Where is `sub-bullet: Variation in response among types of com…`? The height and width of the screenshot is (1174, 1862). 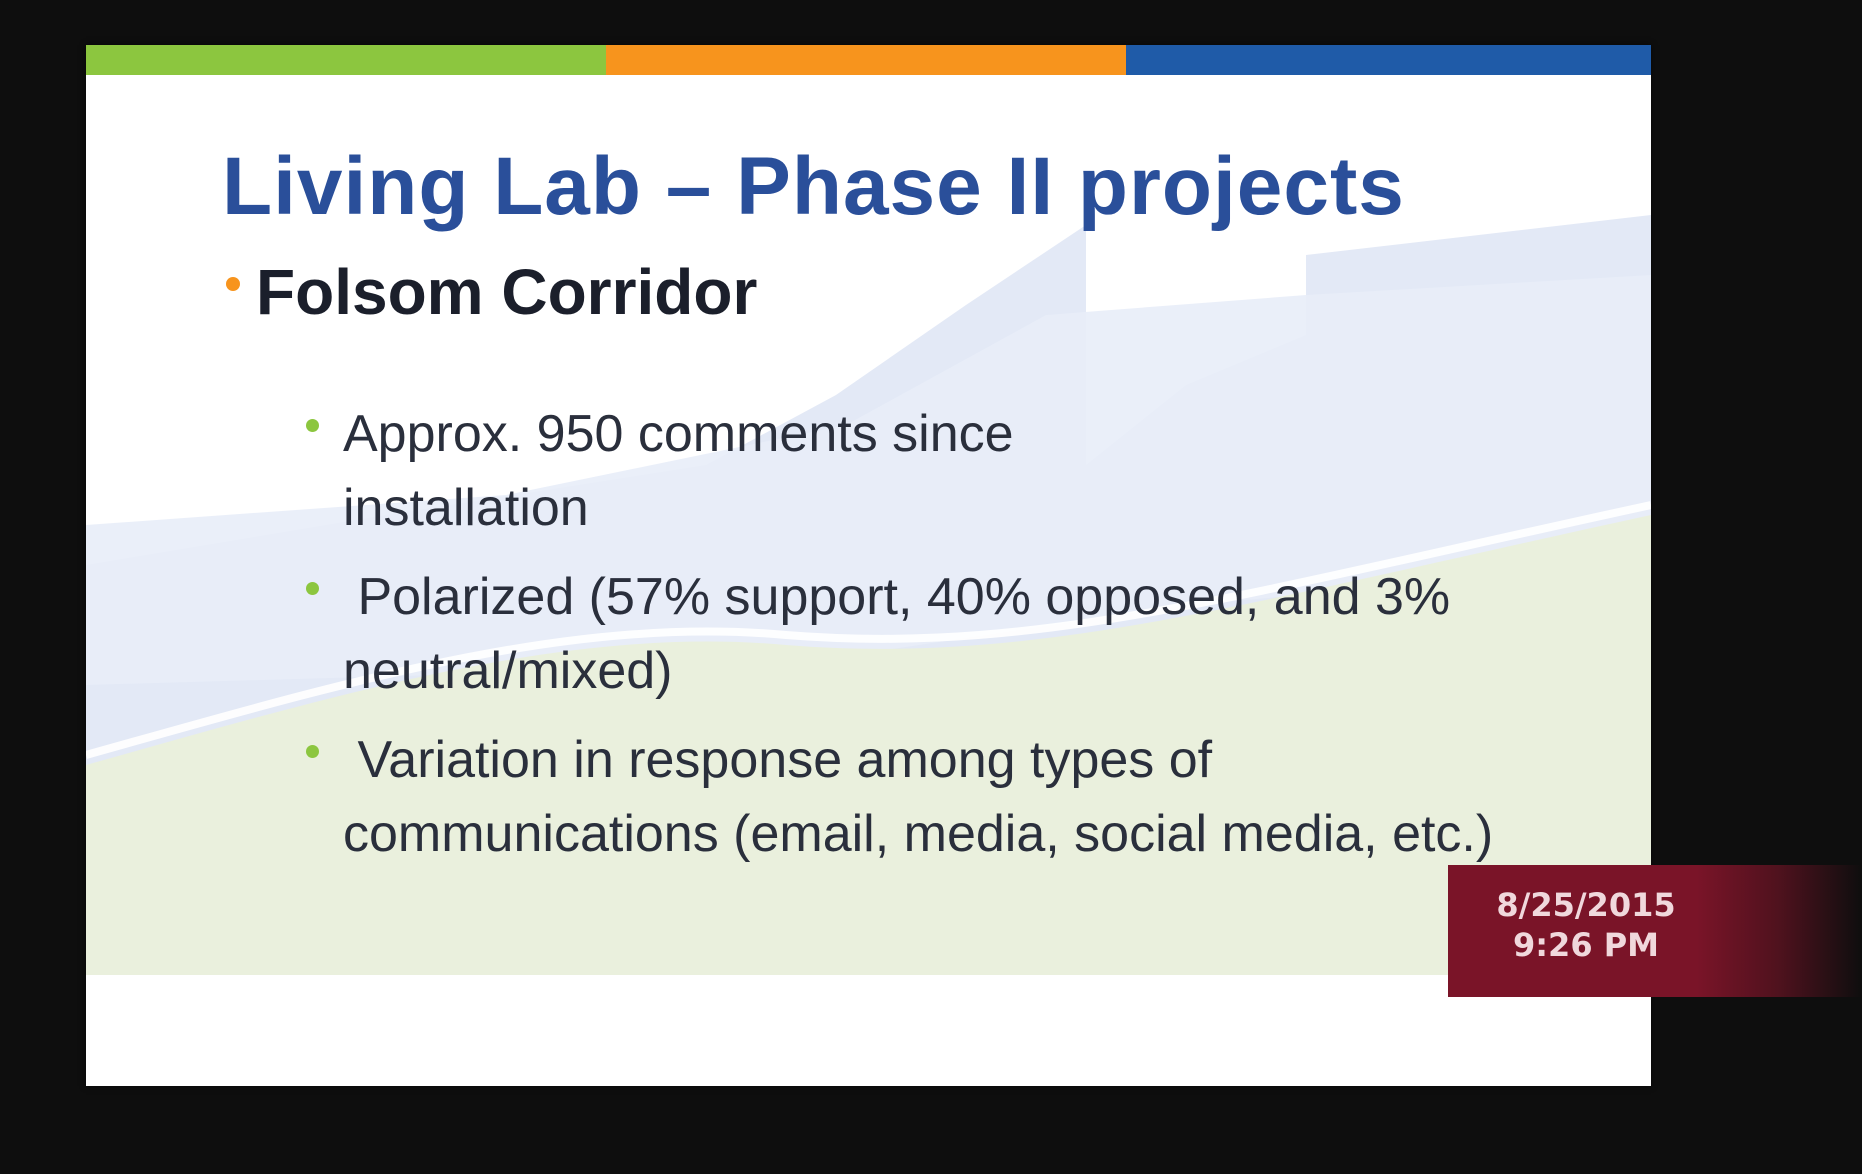 sub-bullet: Variation in response among types of com… is located at coordinates (914, 797).